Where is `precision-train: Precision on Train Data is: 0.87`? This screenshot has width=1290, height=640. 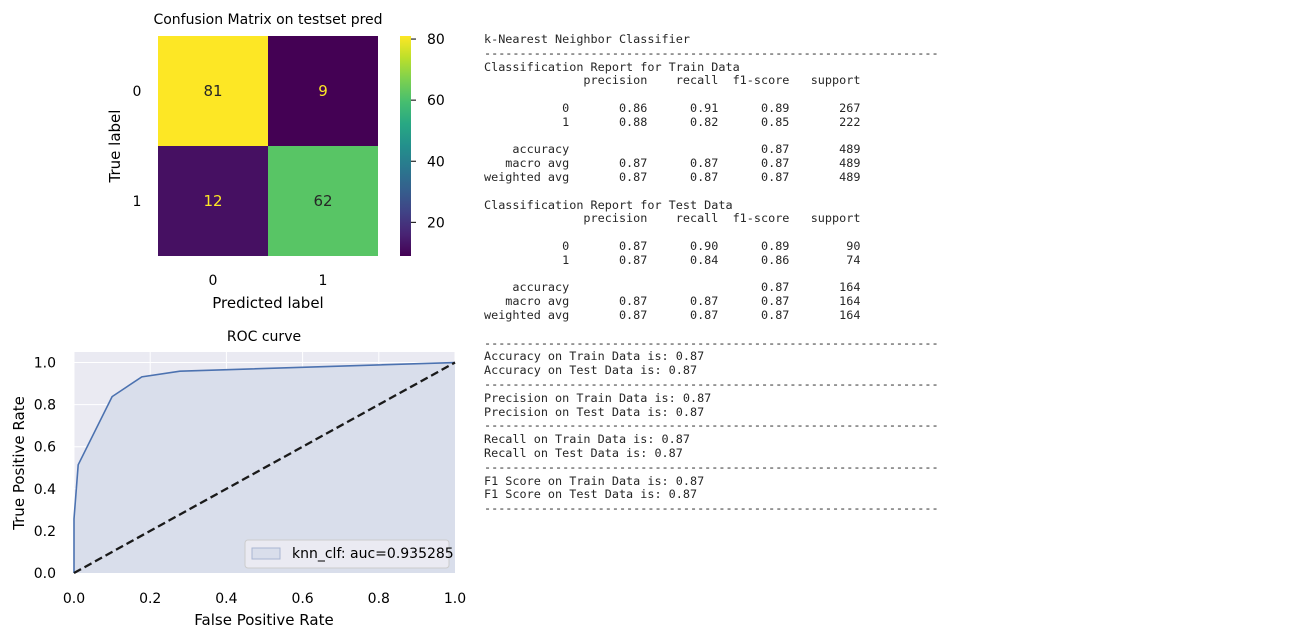 precision-train: Precision on Train Data is: 0.87 is located at coordinates (598, 397).